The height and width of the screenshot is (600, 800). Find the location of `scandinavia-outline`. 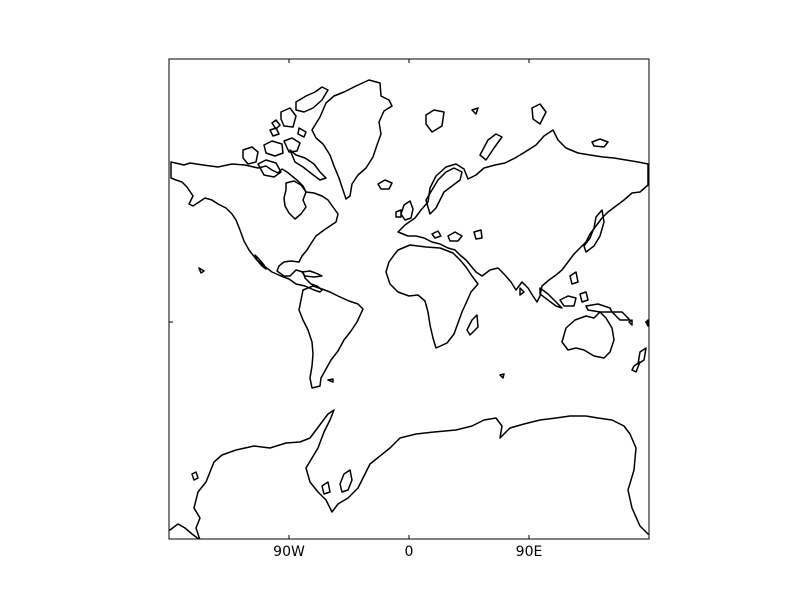

scandinavia-outline is located at coordinates (444, 191).